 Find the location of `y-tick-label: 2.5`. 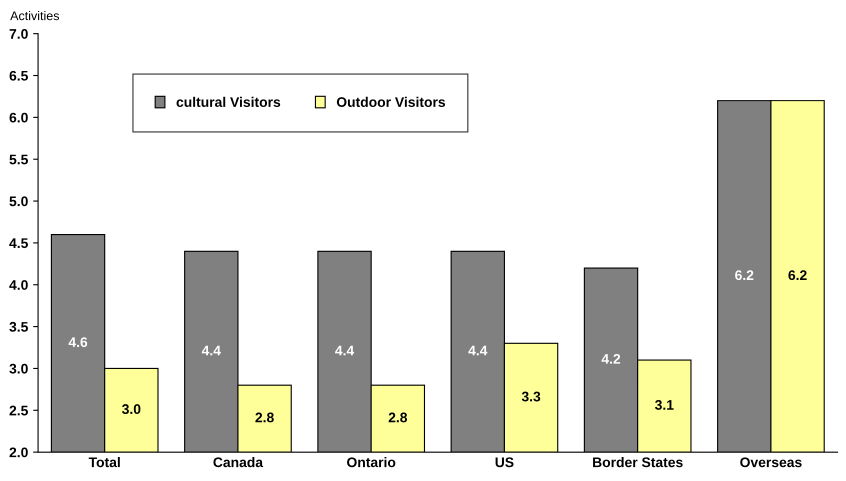

y-tick-label: 2.5 is located at coordinates (19, 411).